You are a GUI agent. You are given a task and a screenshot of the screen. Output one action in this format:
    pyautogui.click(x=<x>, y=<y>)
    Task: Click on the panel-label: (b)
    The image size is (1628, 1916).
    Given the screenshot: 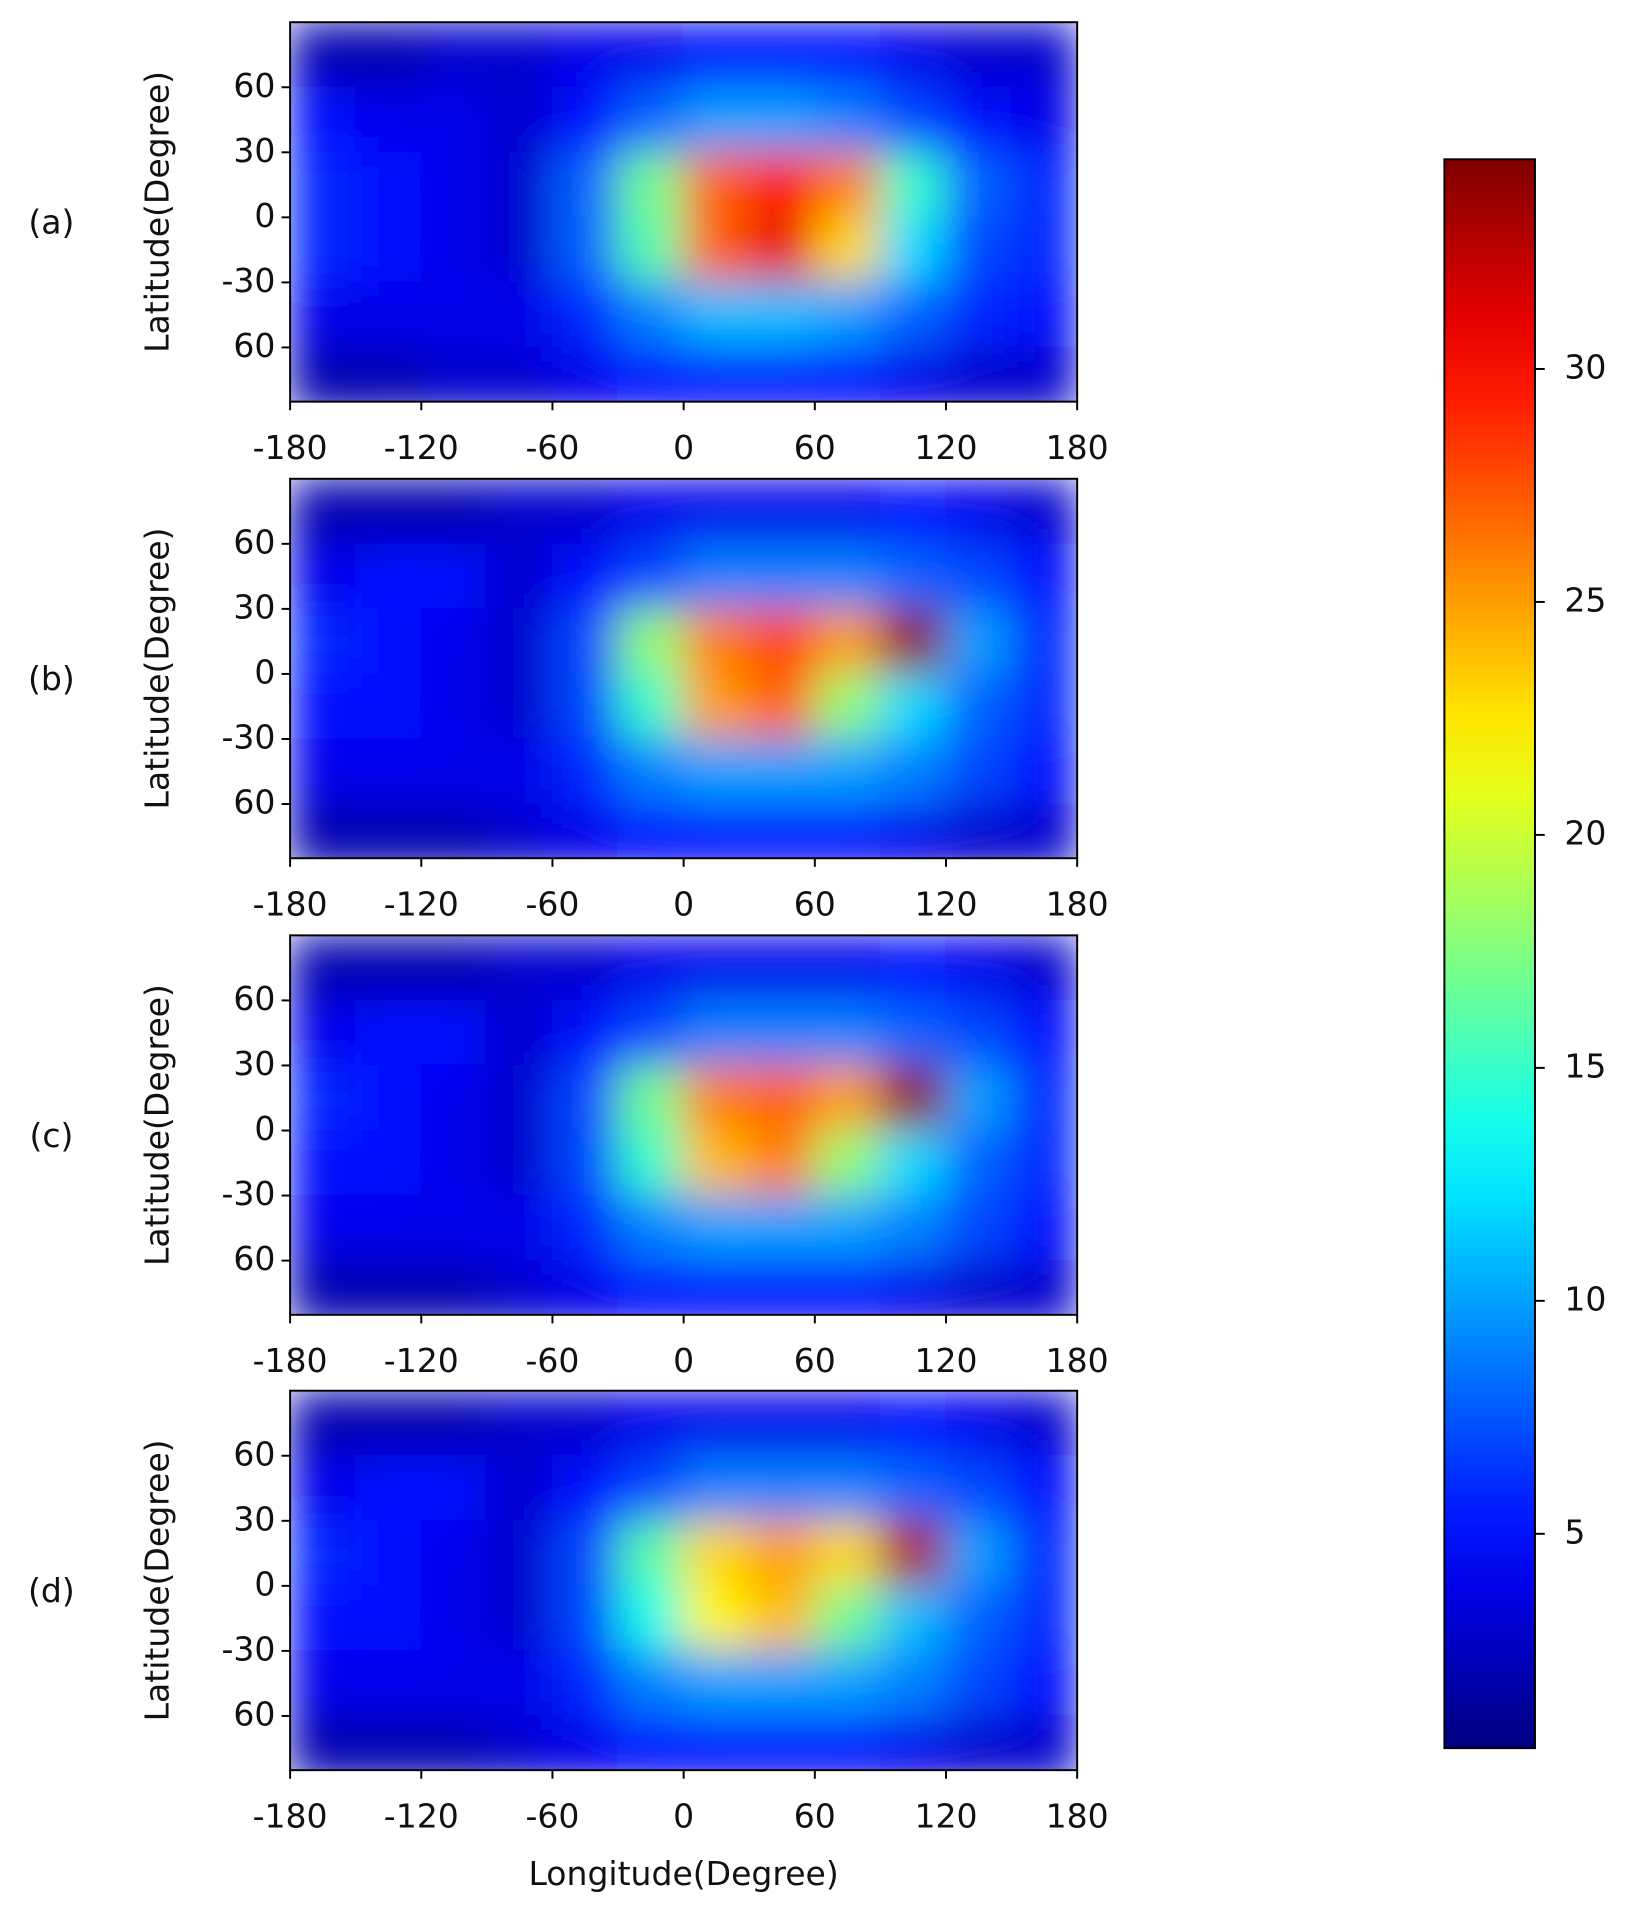 What is the action you would take?
    pyautogui.click(x=51, y=678)
    